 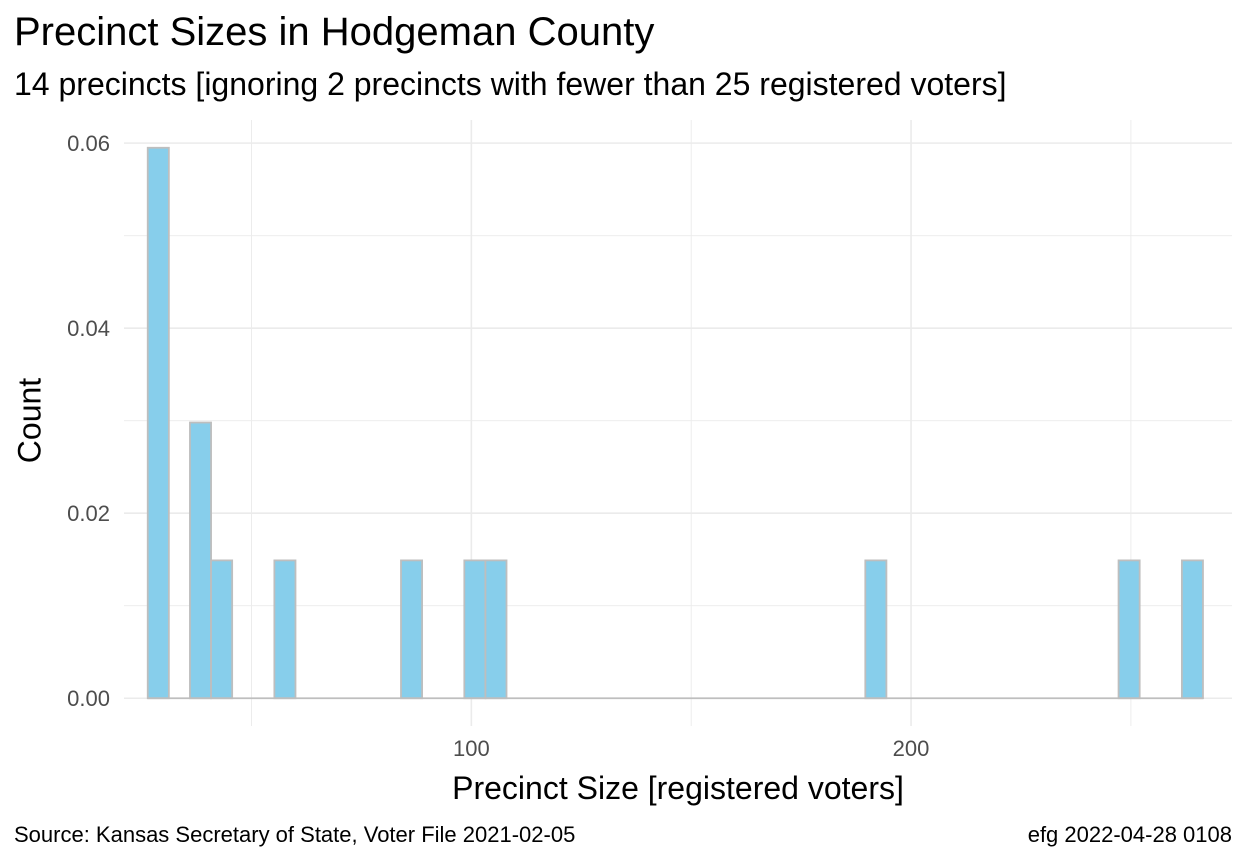 What do you see at coordinates (1129, 834) in the screenshot?
I see `credit-caption: efg 2022-04-28 0108` at bounding box center [1129, 834].